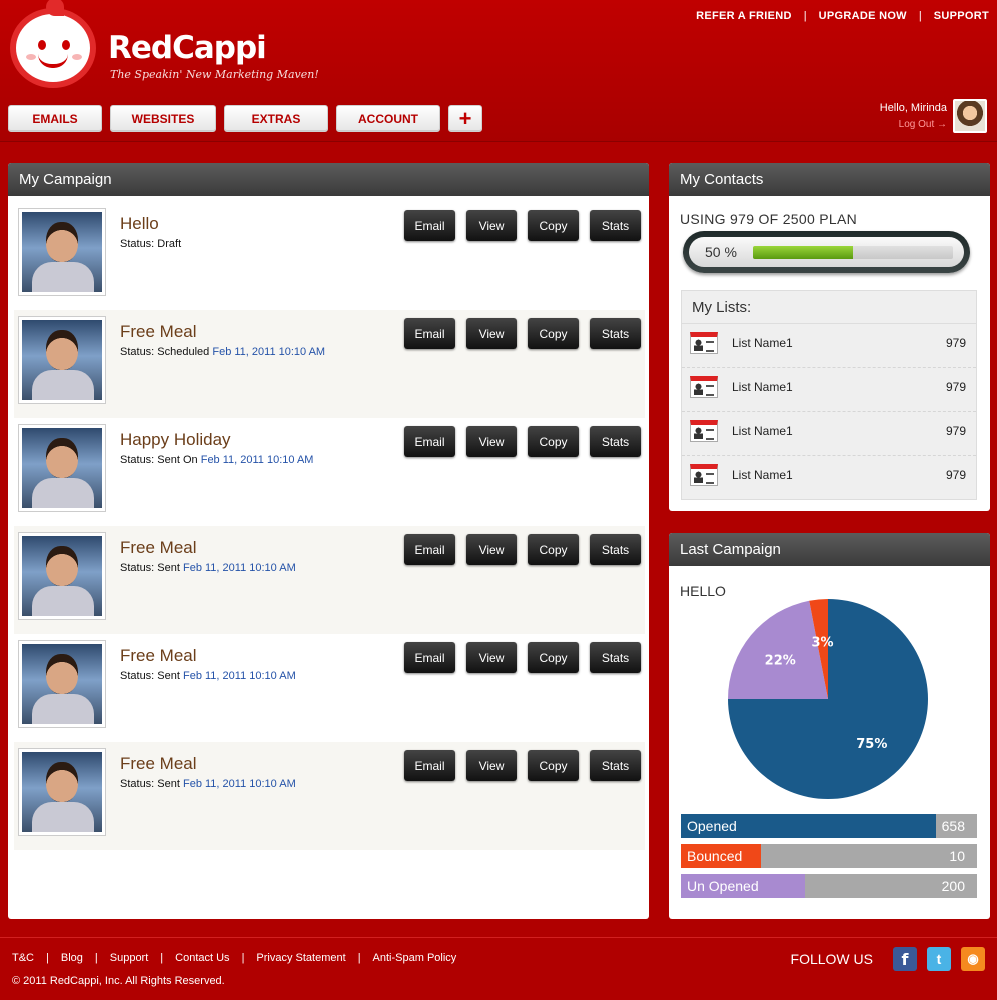 Image resolution: width=997 pixels, height=1000 pixels. I want to click on refer-friend-link: REFER A FRIEND, so click(744, 16).